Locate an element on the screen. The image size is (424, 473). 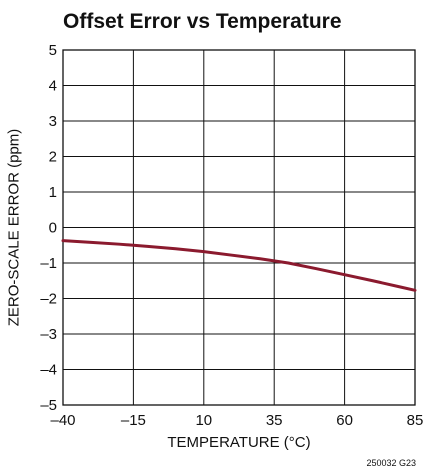
y-tick-label: –4 is located at coordinates (48, 370).